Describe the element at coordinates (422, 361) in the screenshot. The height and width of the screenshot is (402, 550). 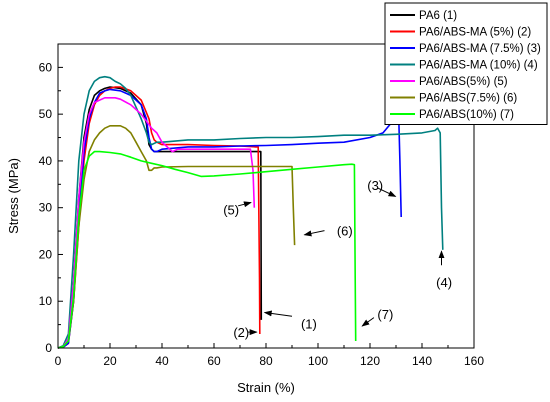
I see `x-tick-label: 140` at that location.